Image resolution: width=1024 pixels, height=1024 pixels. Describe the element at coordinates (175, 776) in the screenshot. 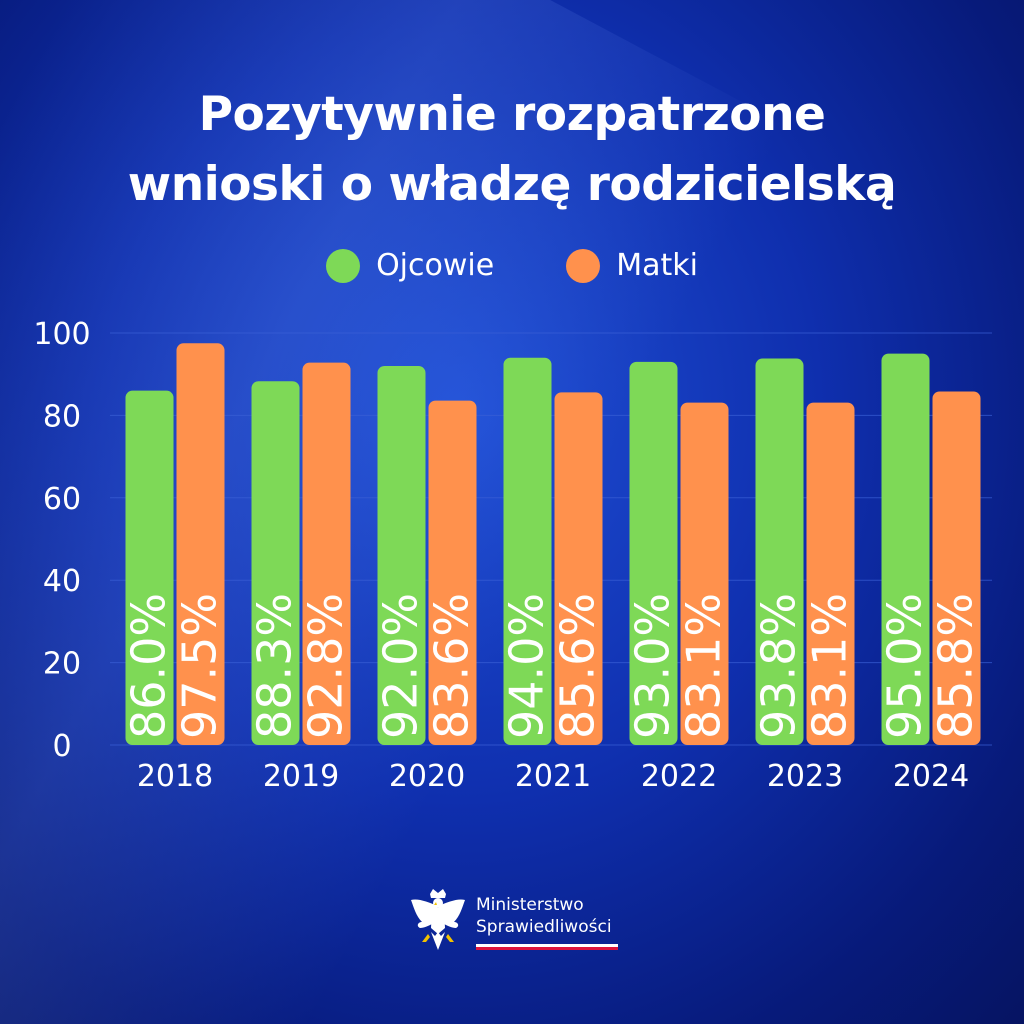

I see `x-tick-label-2018: 2018` at that location.